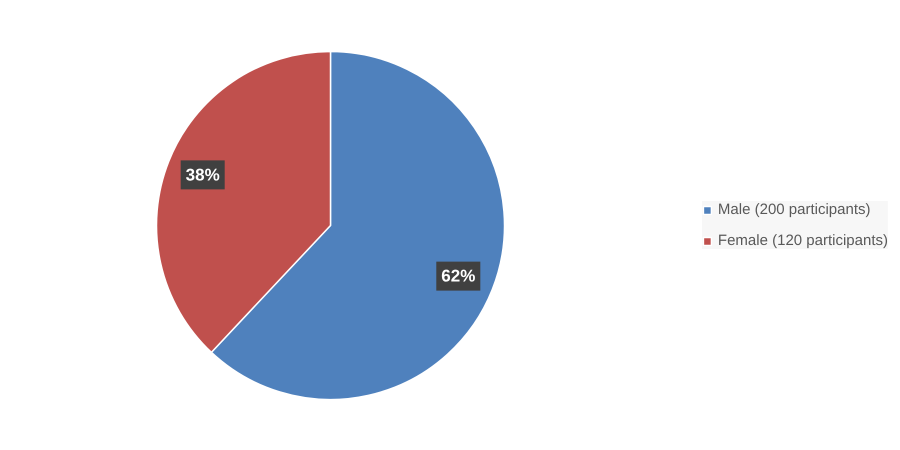 This screenshot has height=450, width=900. What do you see at coordinates (203, 174) in the screenshot?
I see `data-label: 38%` at bounding box center [203, 174].